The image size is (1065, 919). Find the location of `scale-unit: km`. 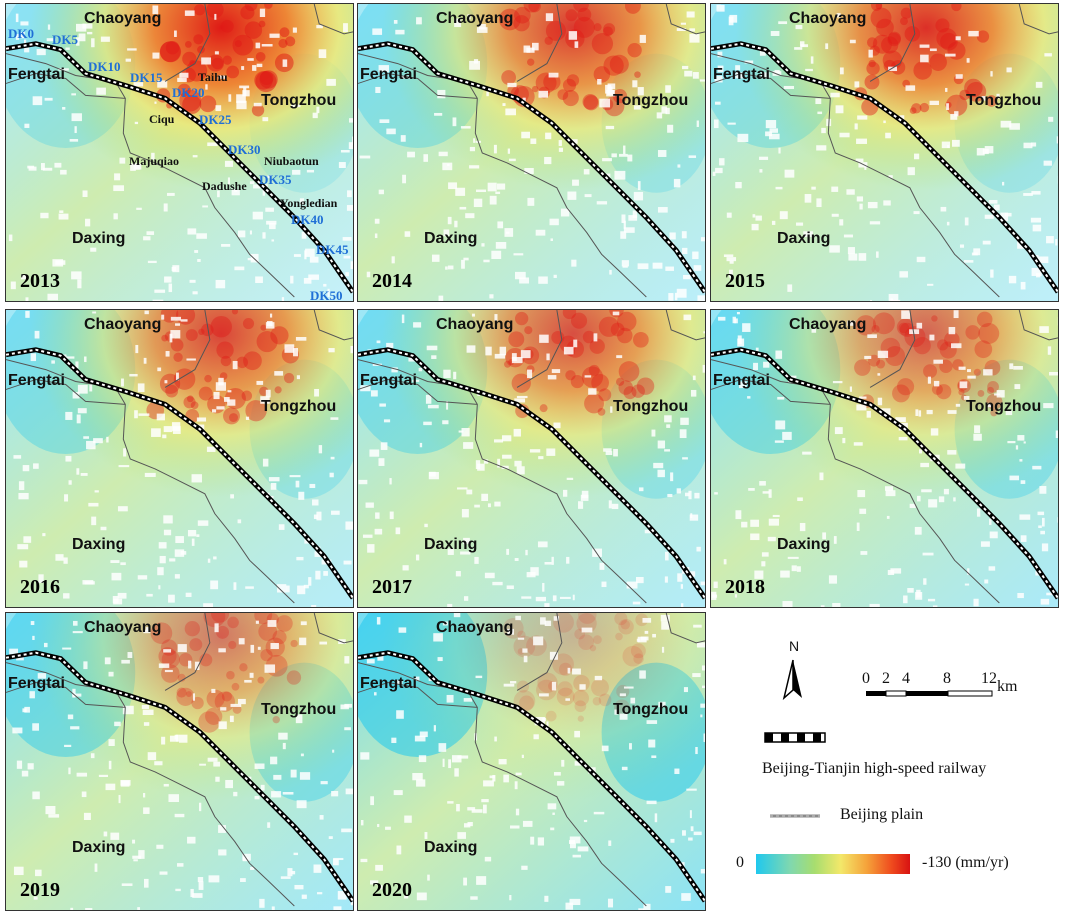

scale-unit: km is located at coordinates (1007, 686).